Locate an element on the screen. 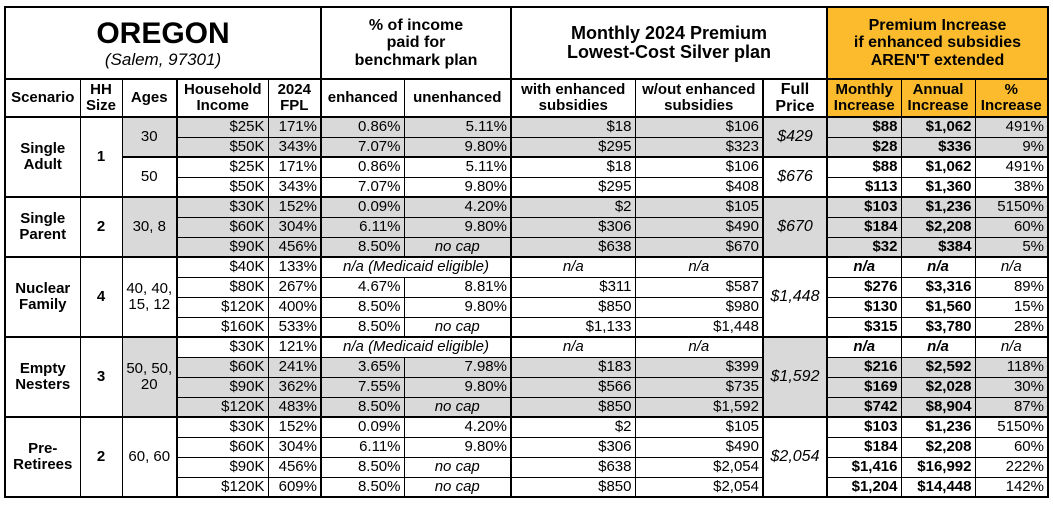 Image resolution: width=1053 pixels, height=512 pixels. table-cell: 491% is located at coordinates (1011, 127).